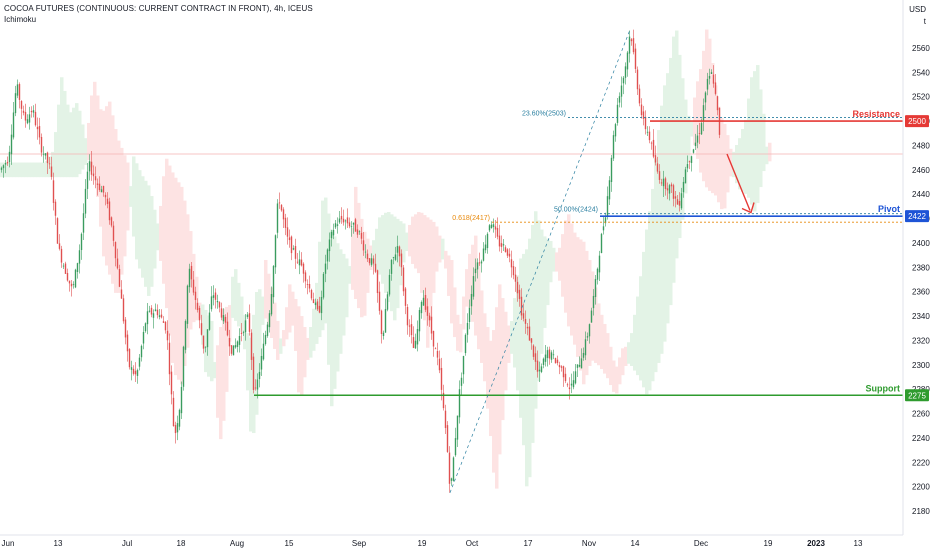 The image size is (932, 550). What do you see at coordinates (816, 543) in the screenshot?
I see `x-tick-label: 2023` at bounding box center [816, 543].